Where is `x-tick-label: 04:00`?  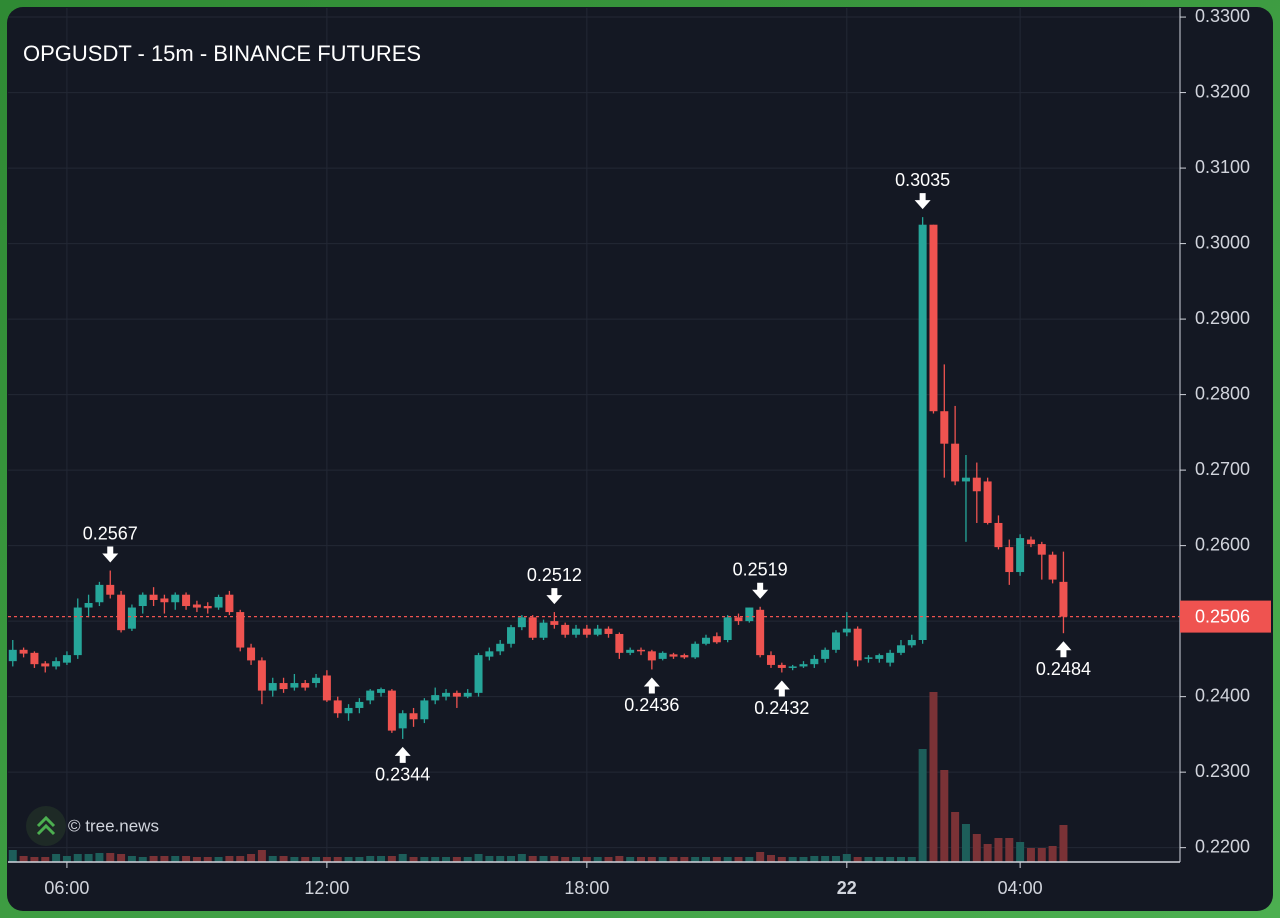 x-tick-label: 04:00 is located at coordinates (1020, 888).